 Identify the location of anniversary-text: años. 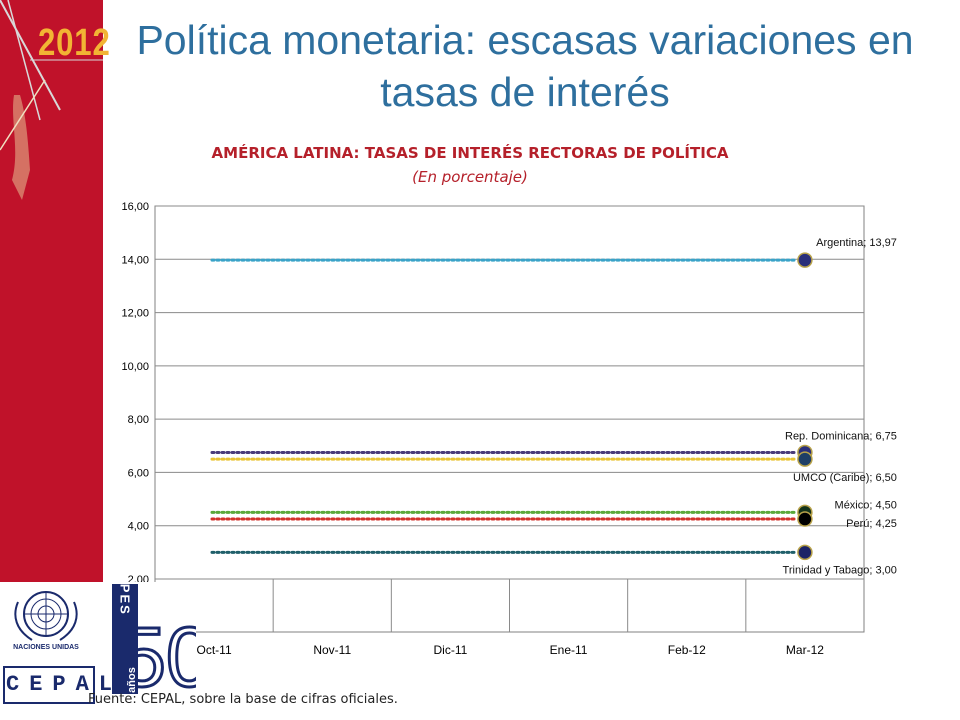
(132, 680).